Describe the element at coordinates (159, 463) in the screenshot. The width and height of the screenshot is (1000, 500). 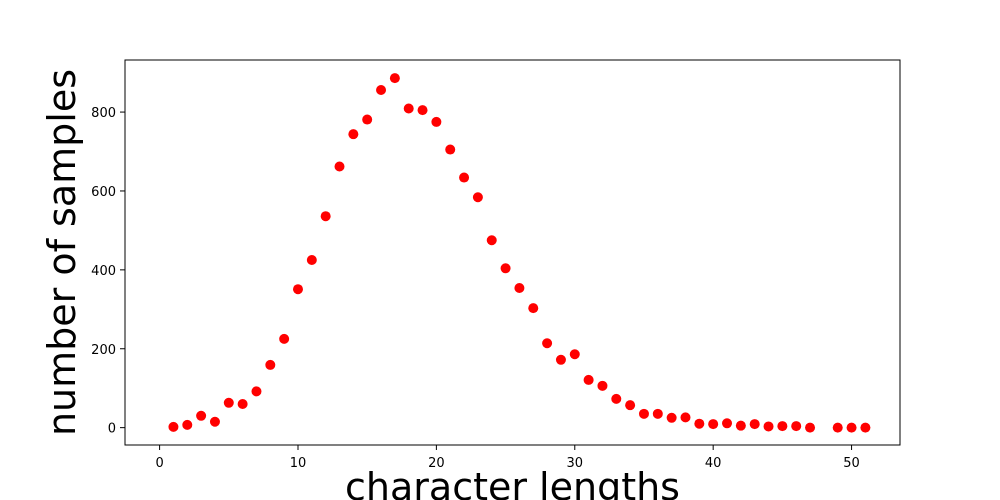
I see `x-tick-label: 0` at that location.